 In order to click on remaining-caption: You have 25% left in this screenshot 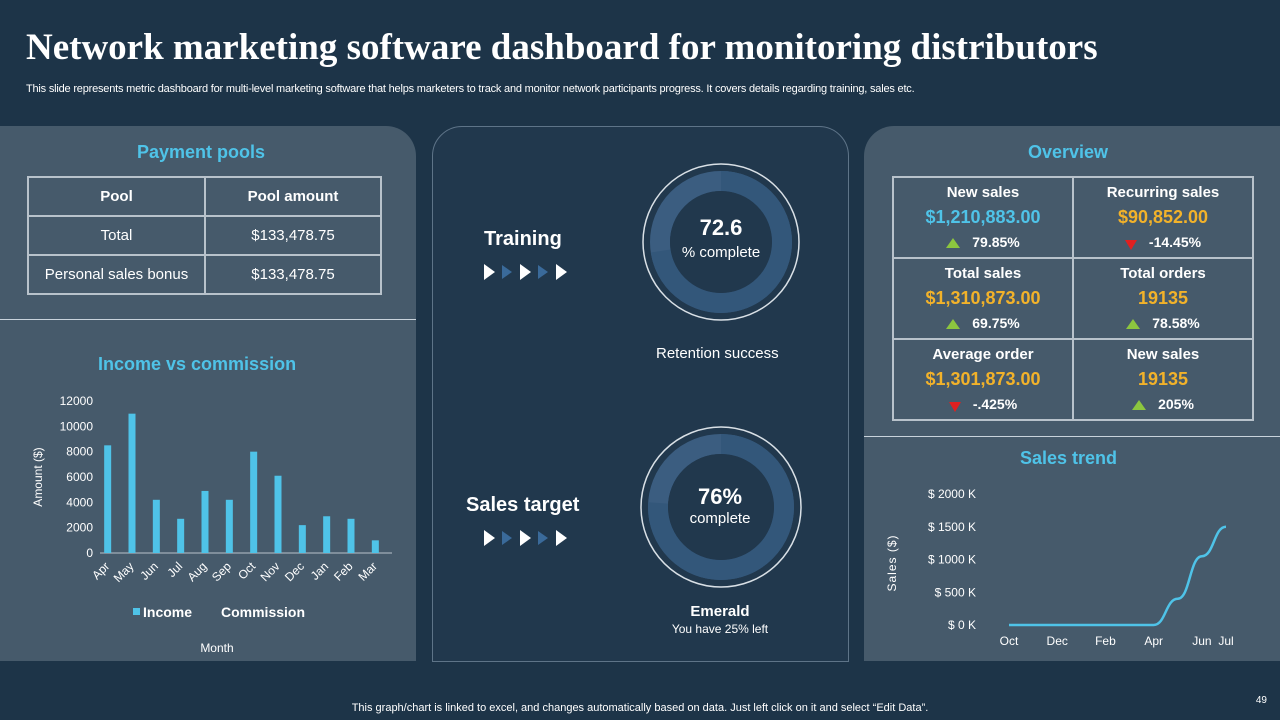, I will do `click(720, 629)`.